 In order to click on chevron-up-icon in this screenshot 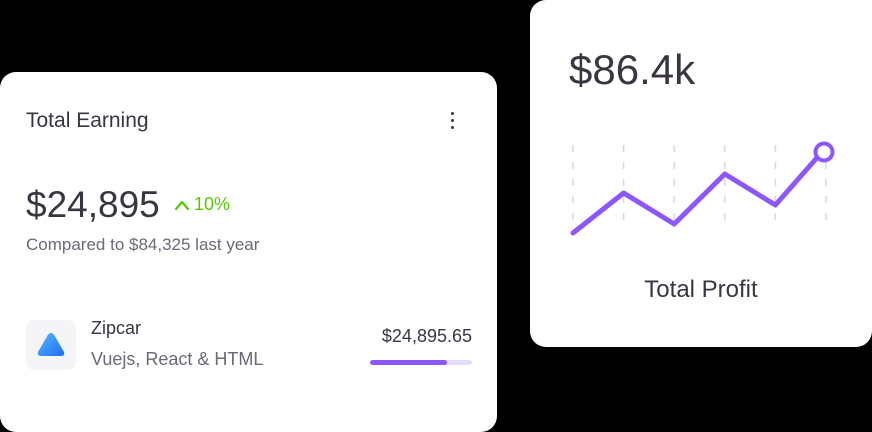, I will do `click(182, 205)`.